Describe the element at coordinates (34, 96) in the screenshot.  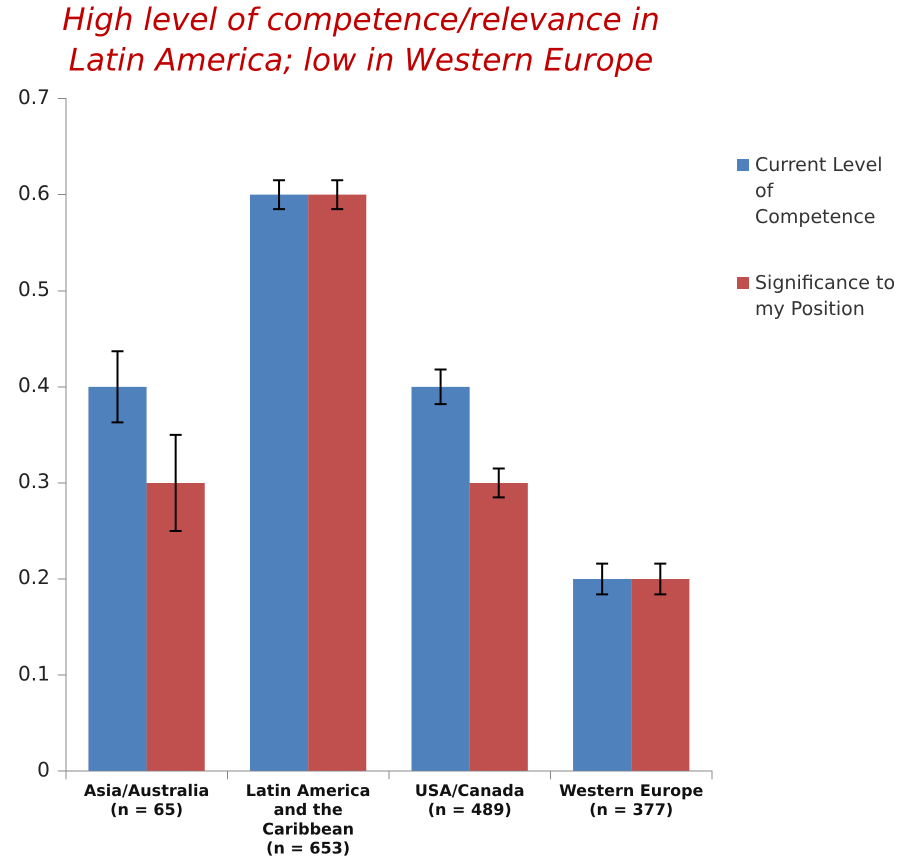
I see `y-tick-label: 0.7` at that location.